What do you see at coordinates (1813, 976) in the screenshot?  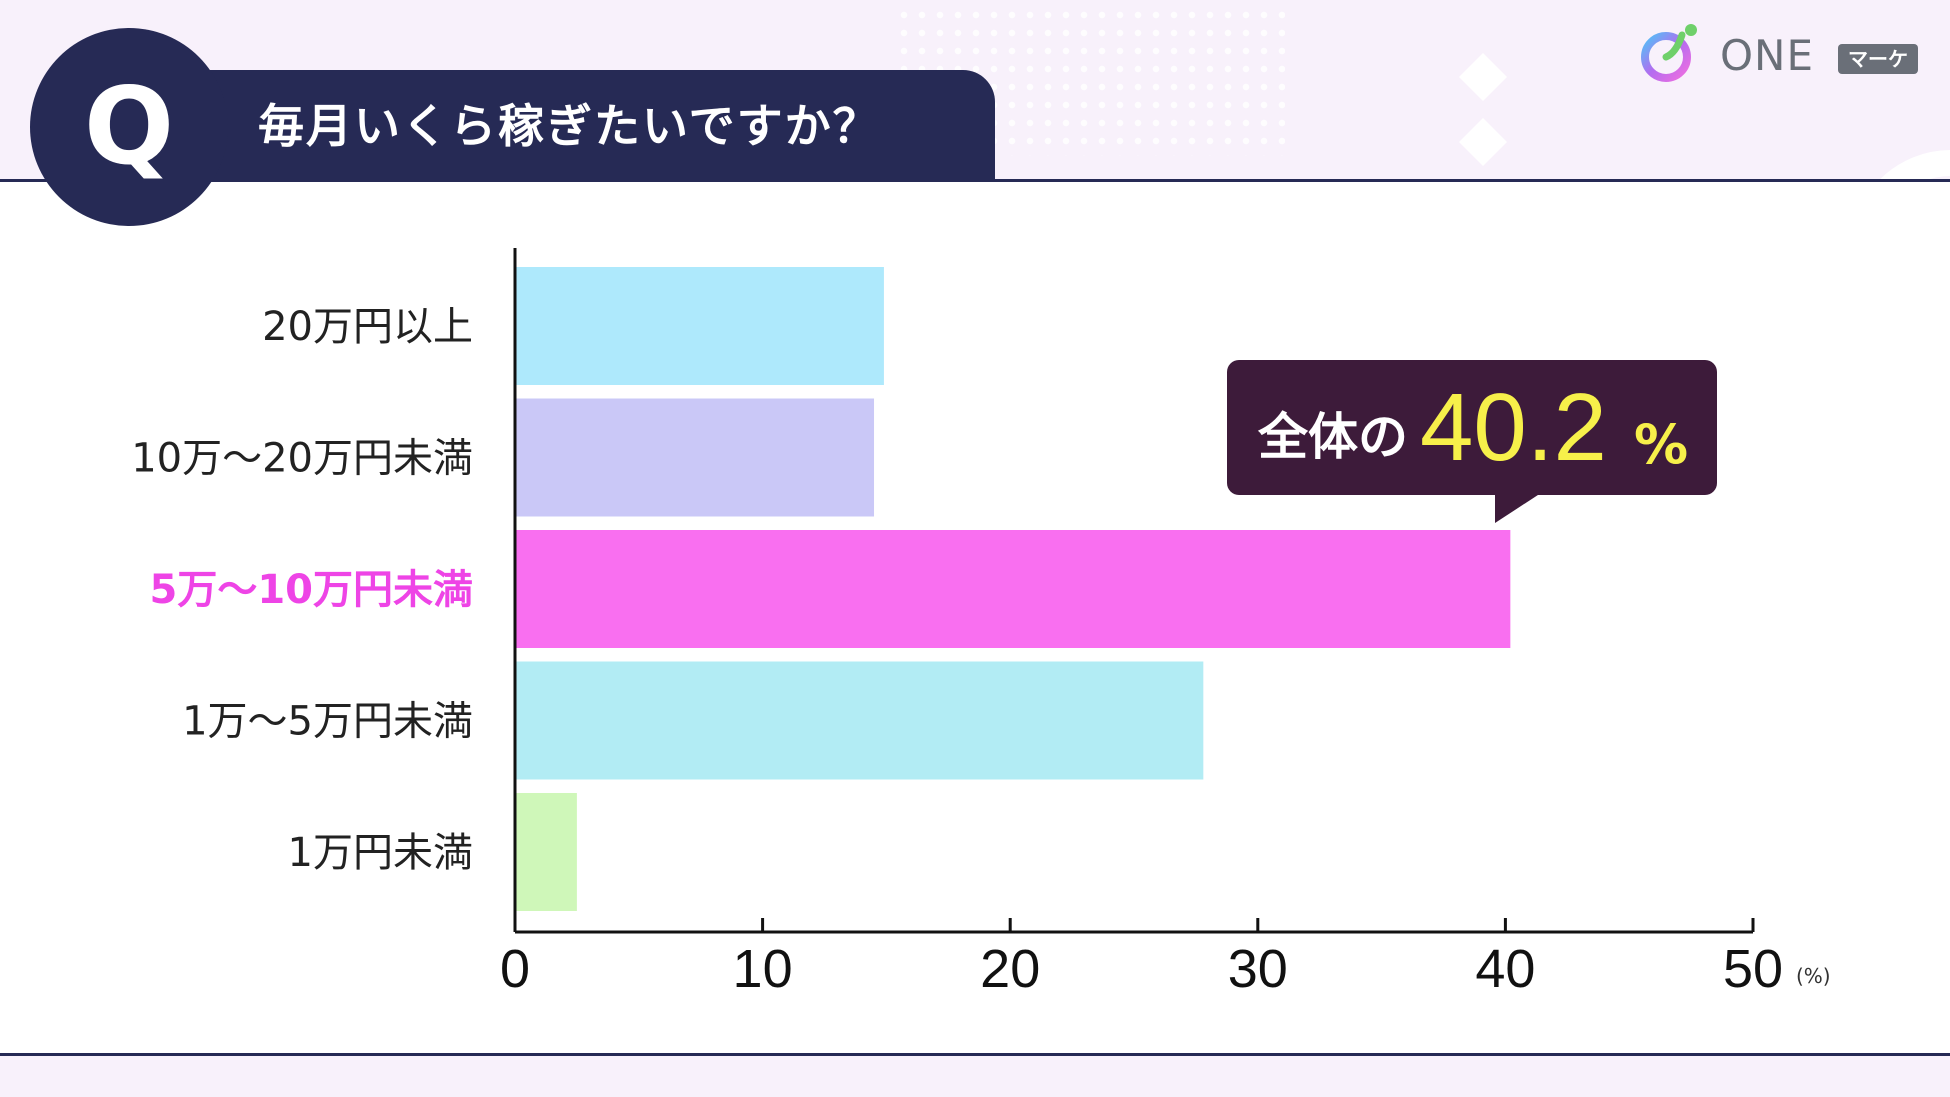 I see `x-axis-unit: (%)` at bounding box center [1813, 976].